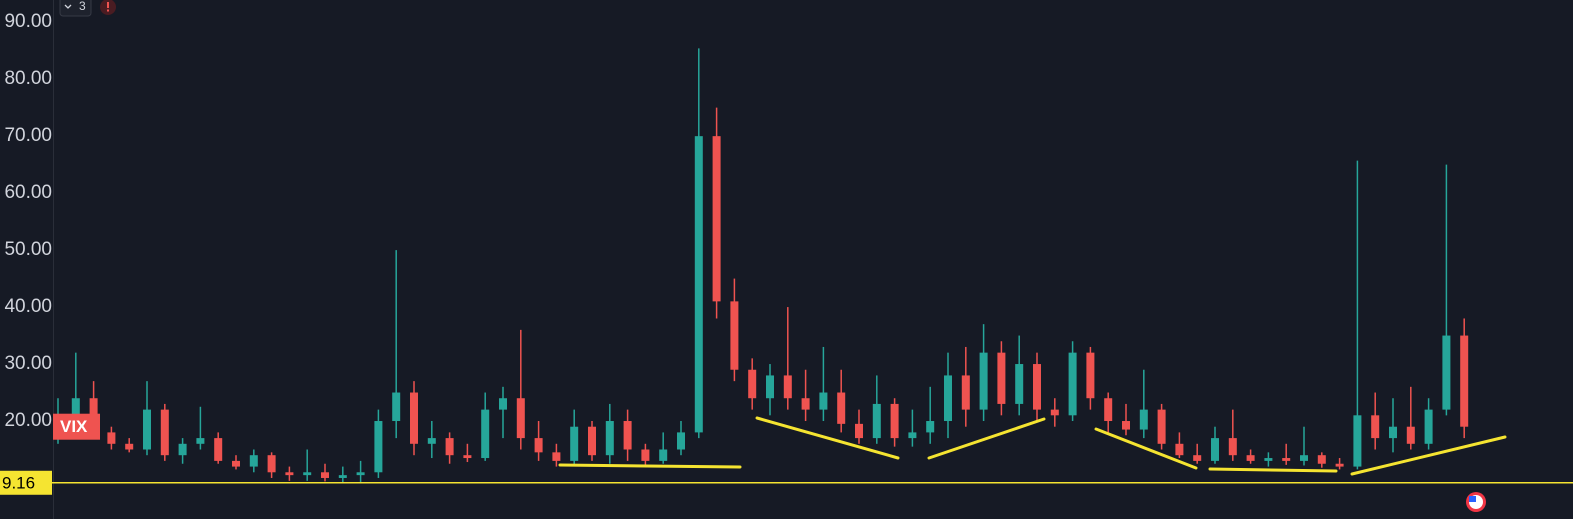  I want to click on indicator-toggle, so click(75, 8).